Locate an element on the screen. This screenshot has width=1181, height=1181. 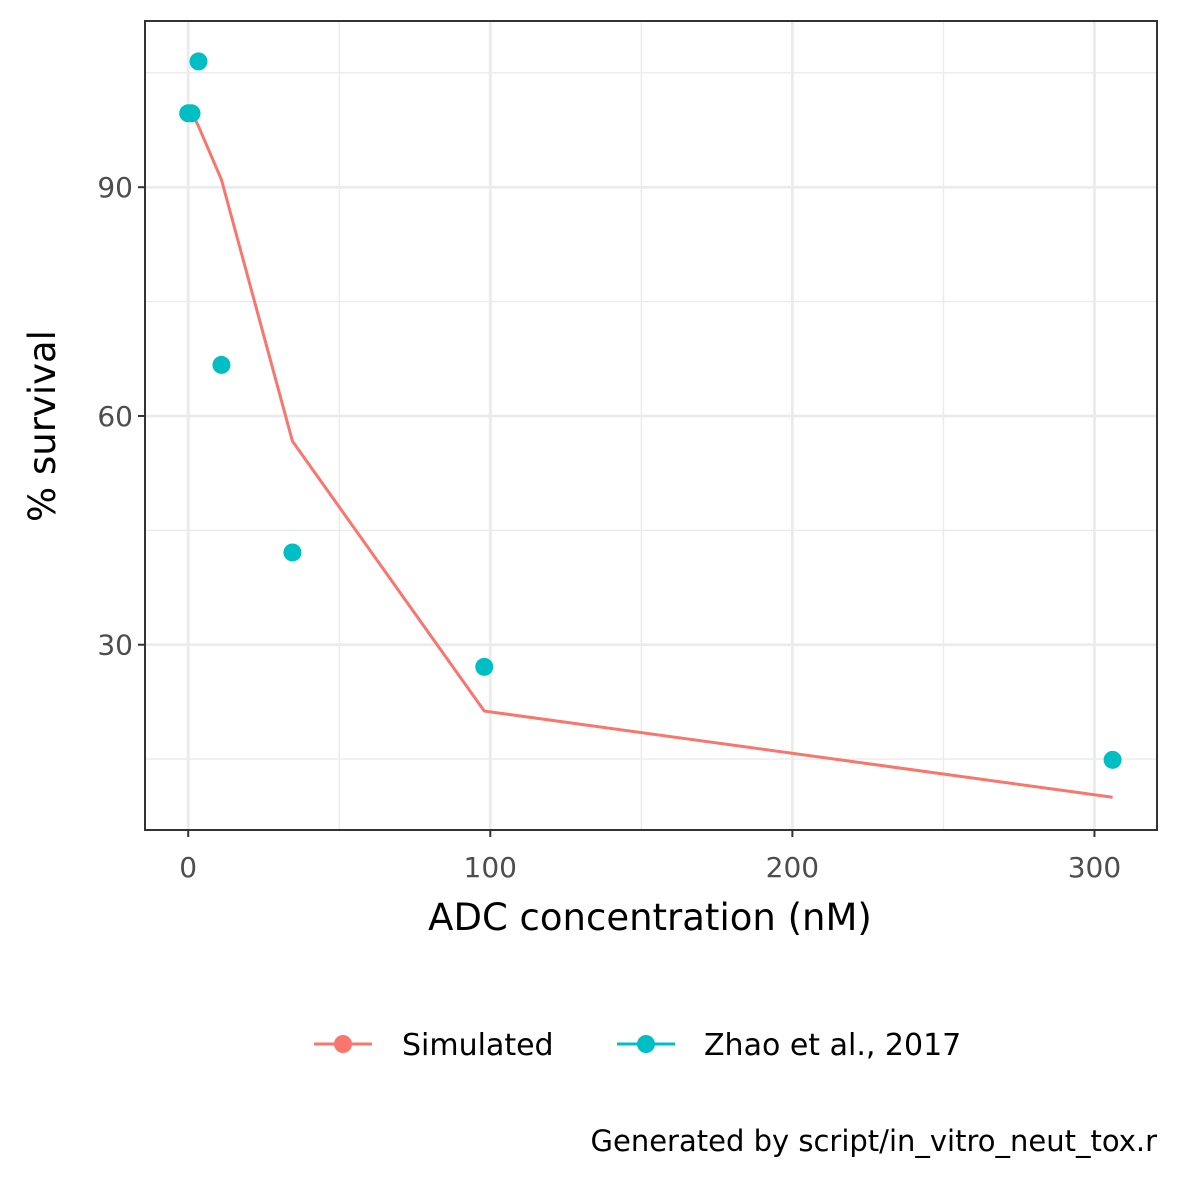
x-tick-label: 200 is located at coordinates (792, 867).